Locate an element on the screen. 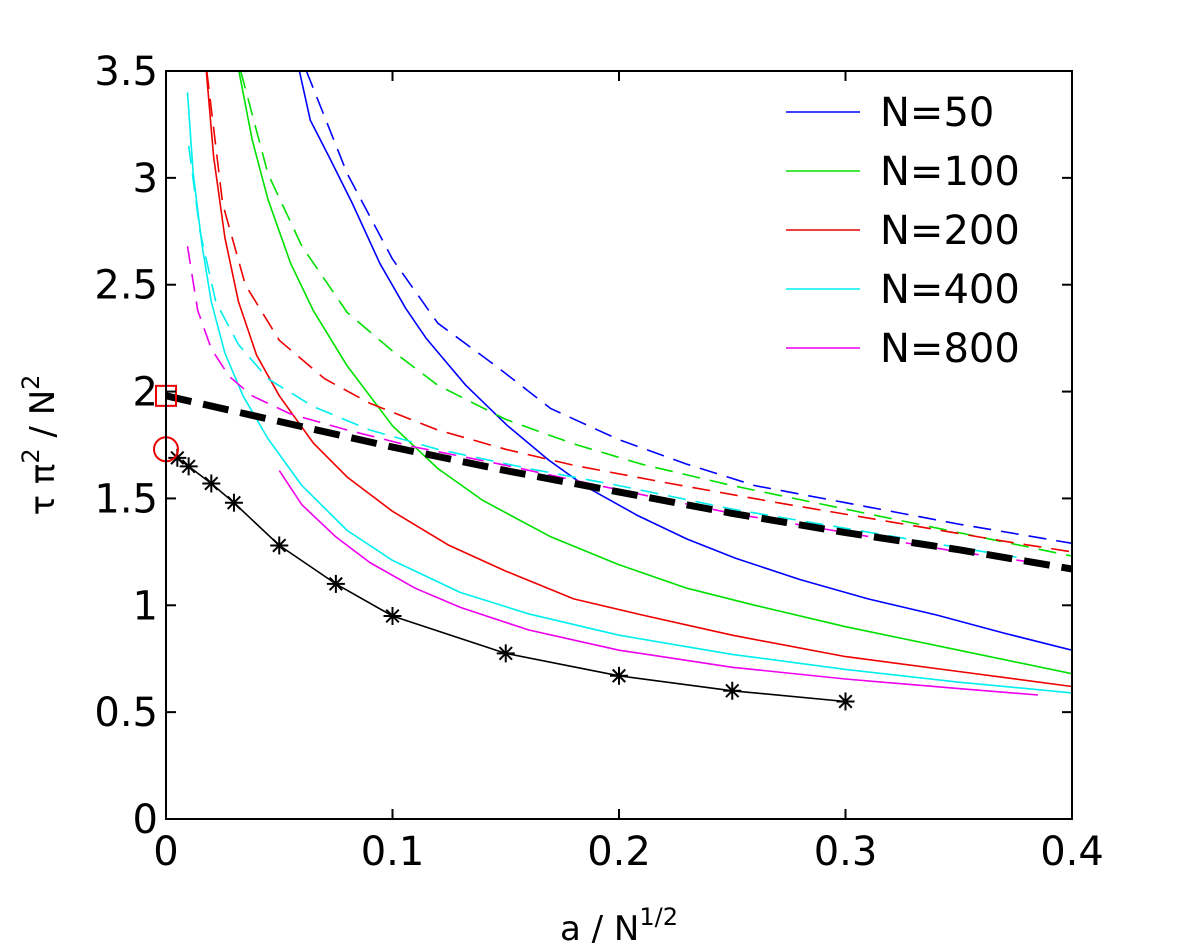 The height and width of the screenshot is (950, 1184). y-tick-label: 1 is located at coordinates (145, 606).